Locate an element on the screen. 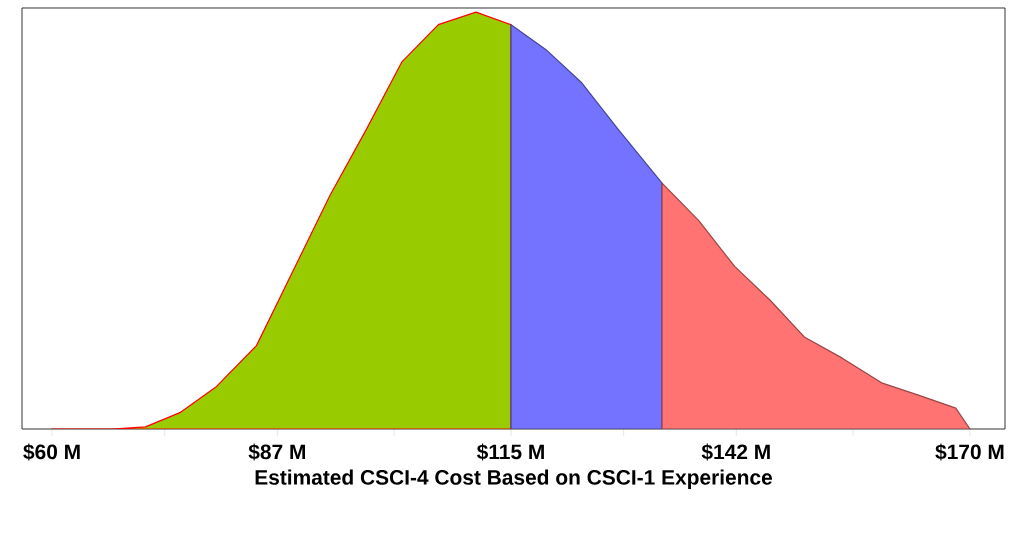 Image resolution: width=1026 pixels, height=533 pixels. x-tick-label: $142 M is located at coordinates (735, 452).